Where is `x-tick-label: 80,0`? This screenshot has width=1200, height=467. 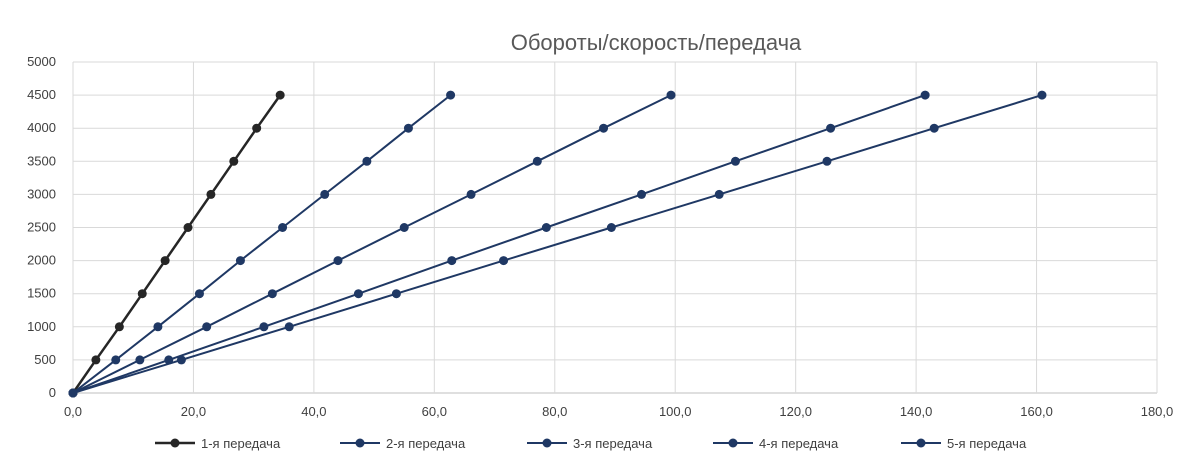 x-tick-label: 80,0 is located at coordinates (554, 411).